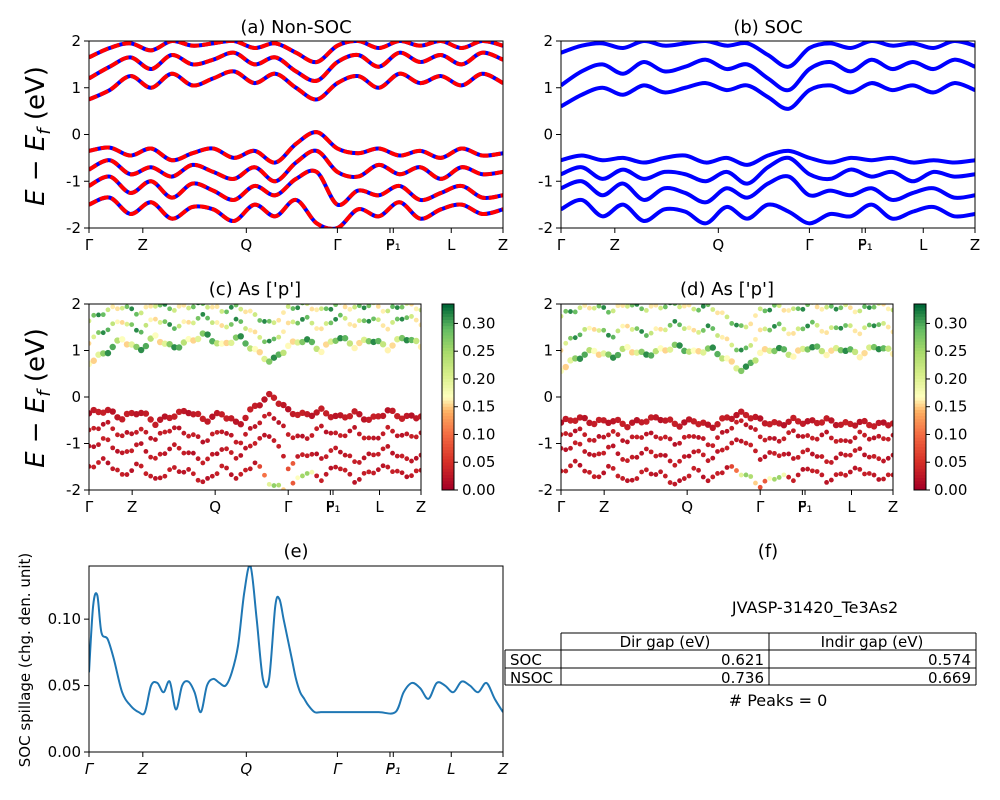 Image resolution: width=1000 pixels, height=800 pixels. What do you see at coordinates (923, 245) in the screenshot?
I see `xtick-label-b-6: L` at bounding box center [923, 245].